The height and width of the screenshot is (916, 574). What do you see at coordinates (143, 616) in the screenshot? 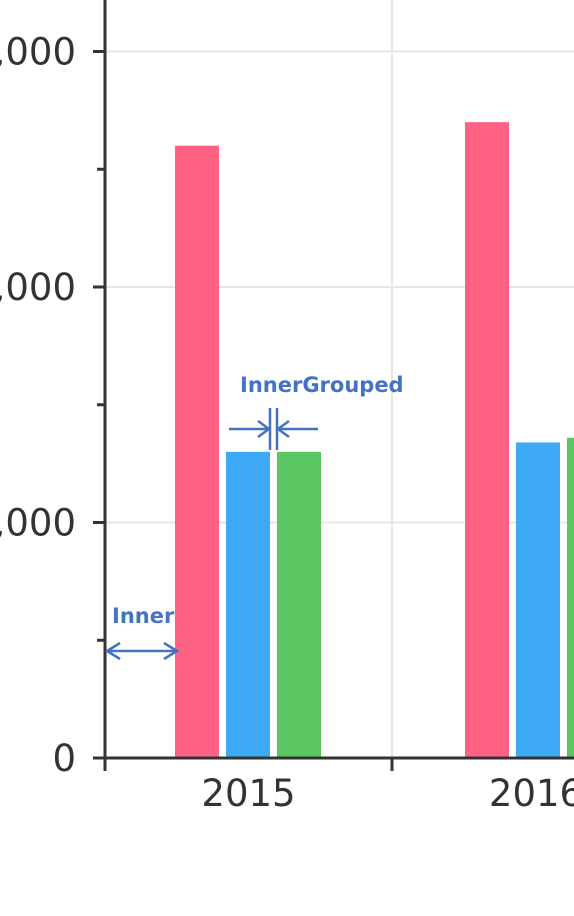
I see `inner-annotation-label: Inner` at bounding box center [143, 616].